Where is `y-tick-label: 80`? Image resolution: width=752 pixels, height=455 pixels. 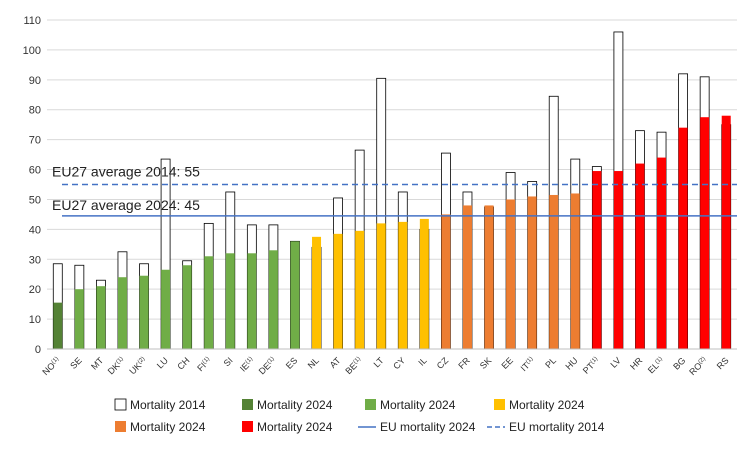
y-tick-label: 80 is located at coordinates (35, 111).